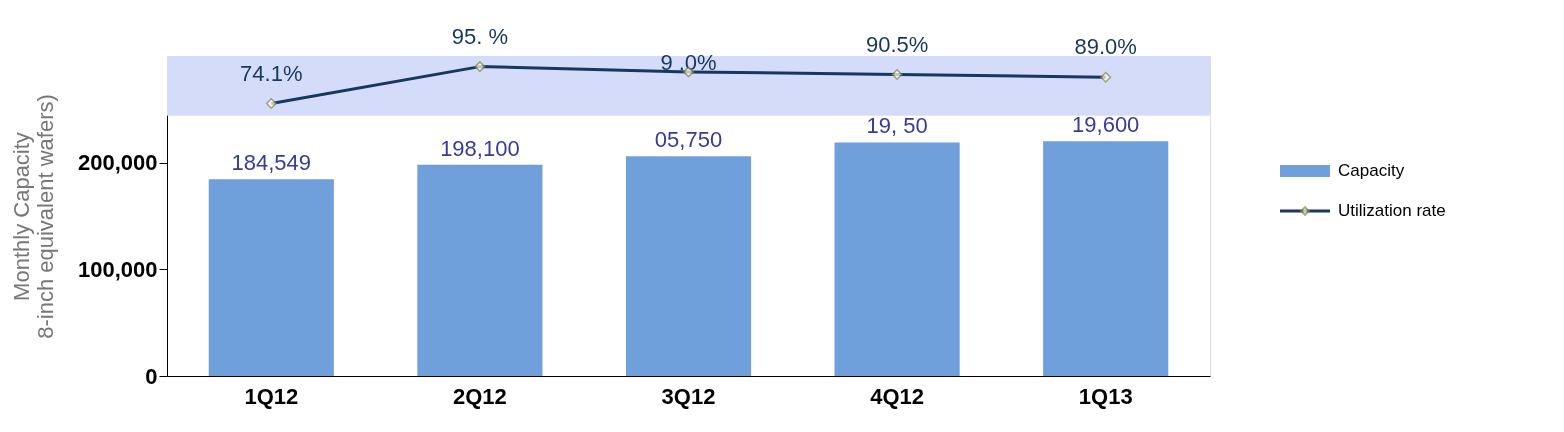 The width and height of the screenshot is (1564, 432). Describe the element at coordinates (1106, 125) in the screenshot. I see `annotation: 19,600` at that location.